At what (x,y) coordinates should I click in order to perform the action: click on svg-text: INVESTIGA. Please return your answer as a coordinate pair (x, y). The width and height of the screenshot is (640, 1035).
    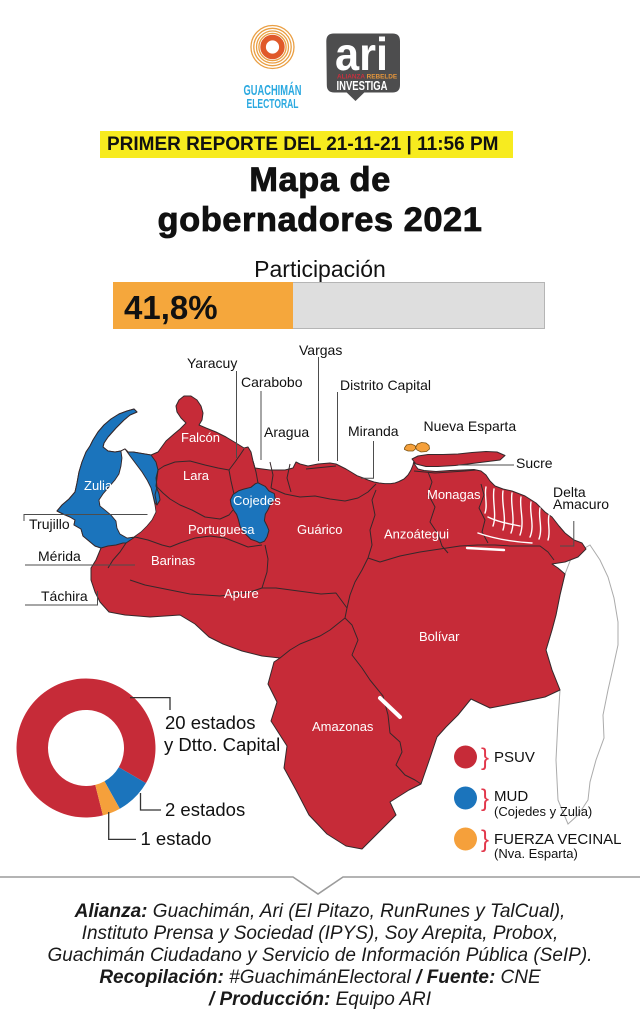
    Looking at the image, I should click on (362, 85).